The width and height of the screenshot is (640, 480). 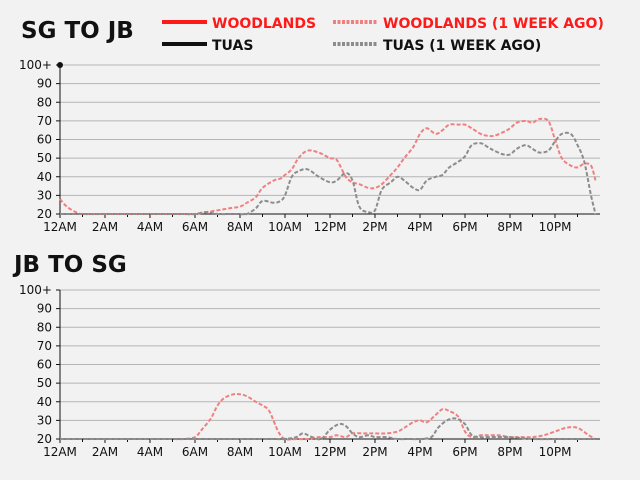 I want to click on chart-title-sg-to-jb: SG TO JB, so click(x=77, y=31).